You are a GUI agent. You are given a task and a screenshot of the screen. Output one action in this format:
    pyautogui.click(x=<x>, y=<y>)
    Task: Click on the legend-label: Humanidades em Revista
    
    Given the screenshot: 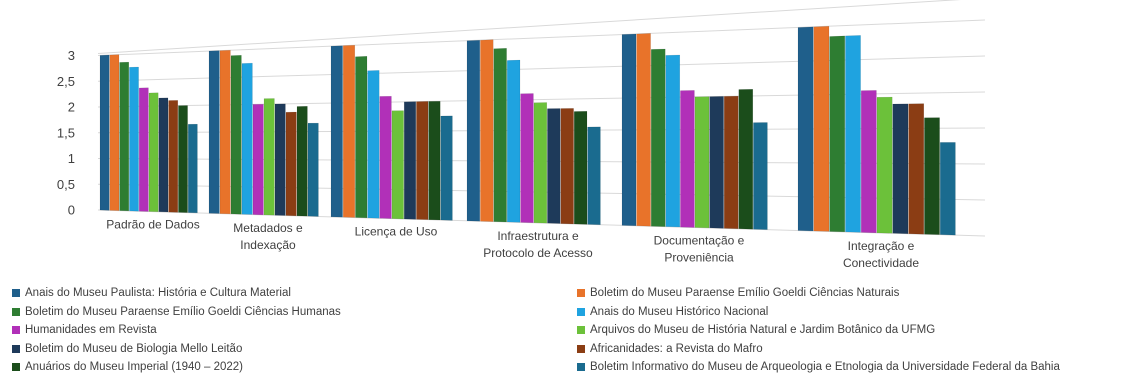 What is the action you would take?
    pyautogui.click(x=91, y=330)
    